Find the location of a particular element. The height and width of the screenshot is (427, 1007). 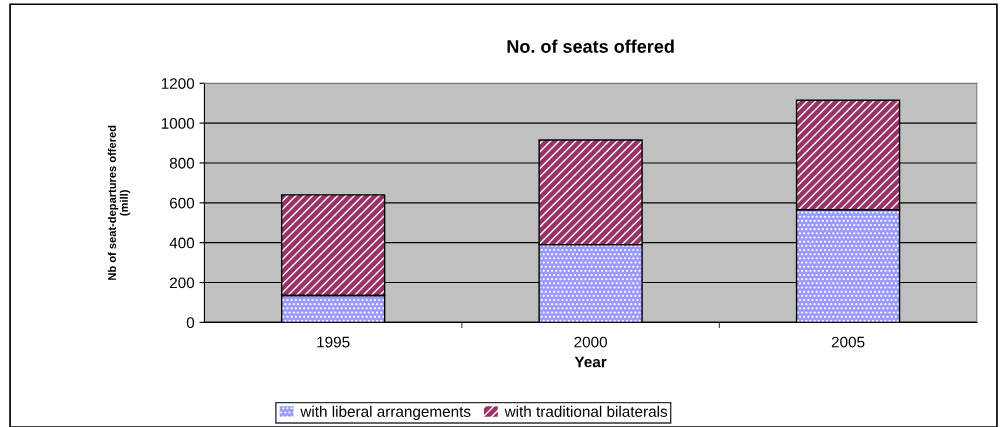

legend-label: with traditional bilaterals is located at coordinates (586, 411).